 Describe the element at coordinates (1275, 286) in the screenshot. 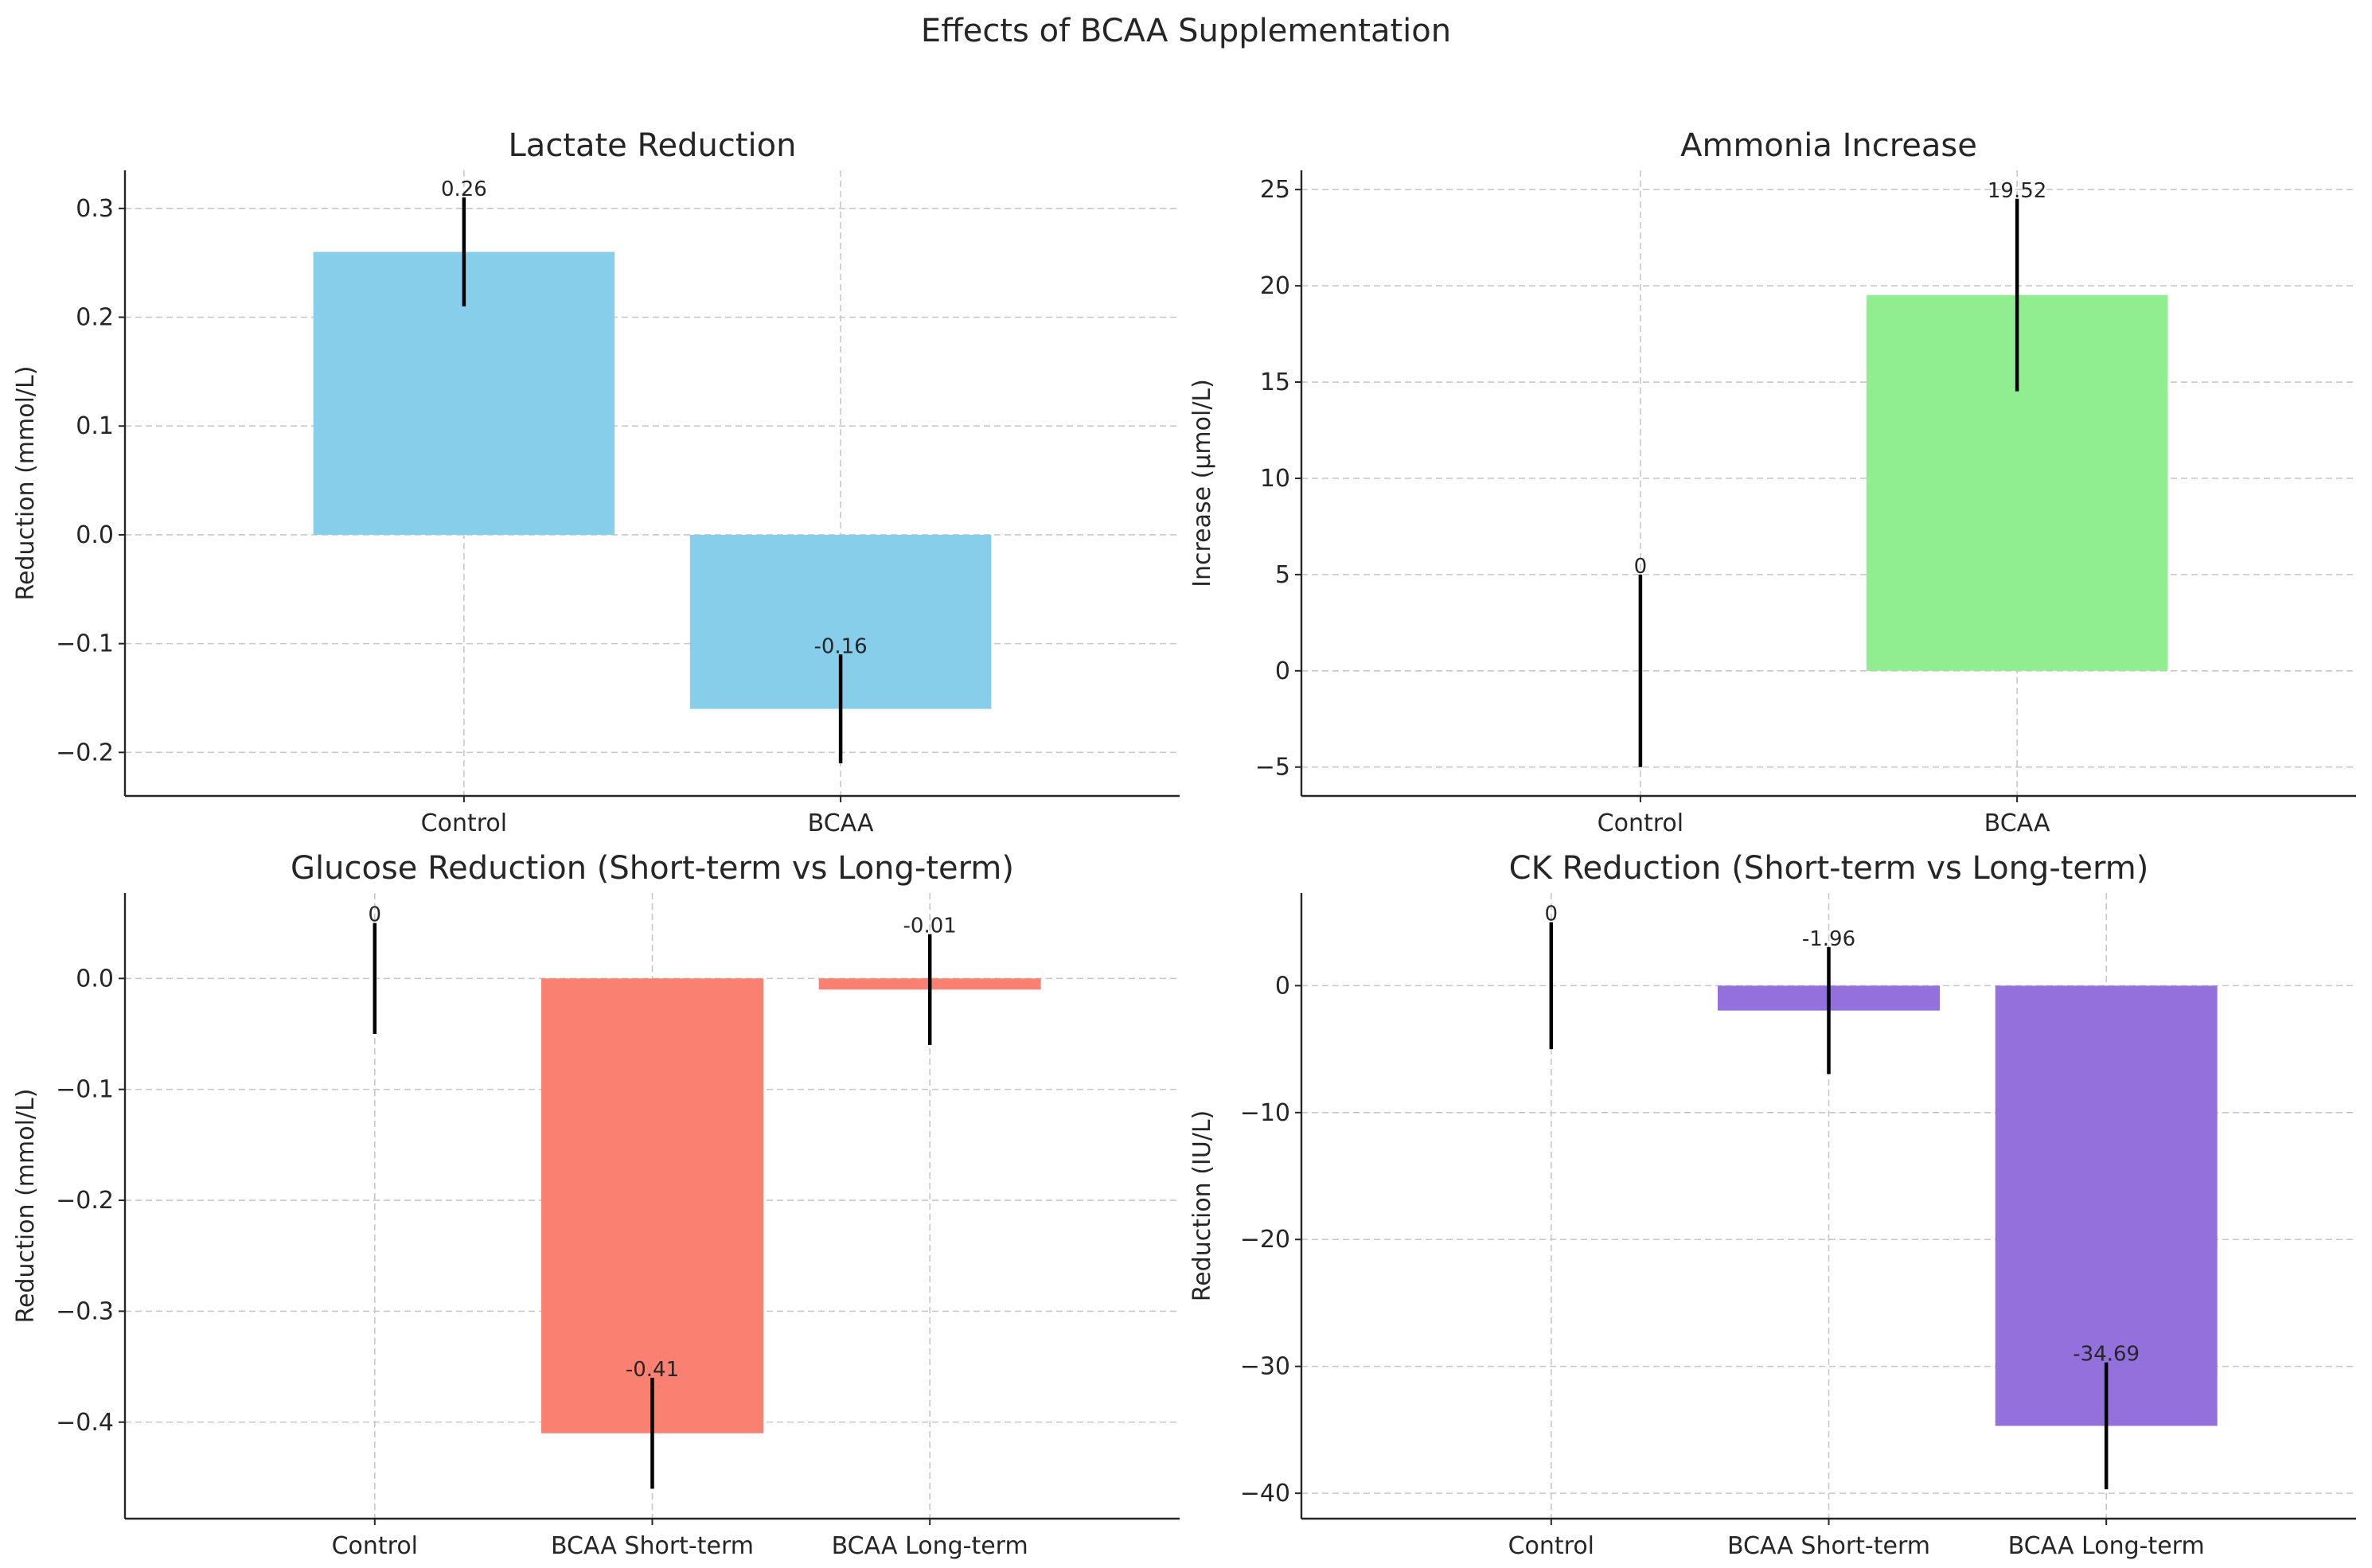

I see `y-tick-label: 20` at that location.